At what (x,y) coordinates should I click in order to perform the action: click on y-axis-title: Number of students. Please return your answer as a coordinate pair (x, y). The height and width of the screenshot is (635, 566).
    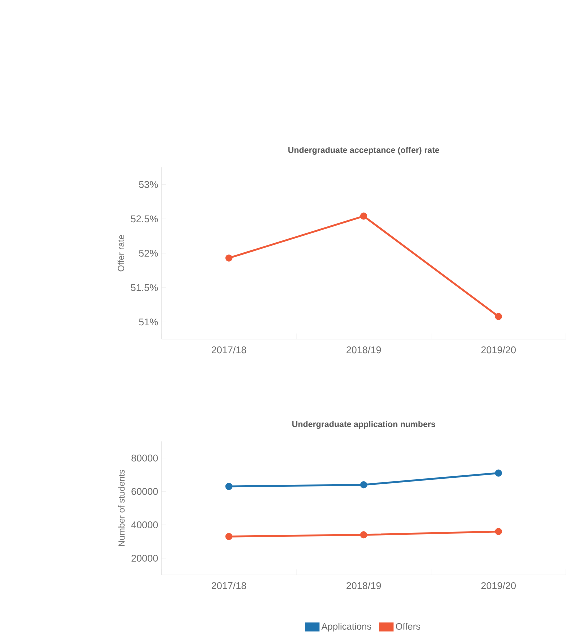
    Looking at the image, I should click on (121, 508).